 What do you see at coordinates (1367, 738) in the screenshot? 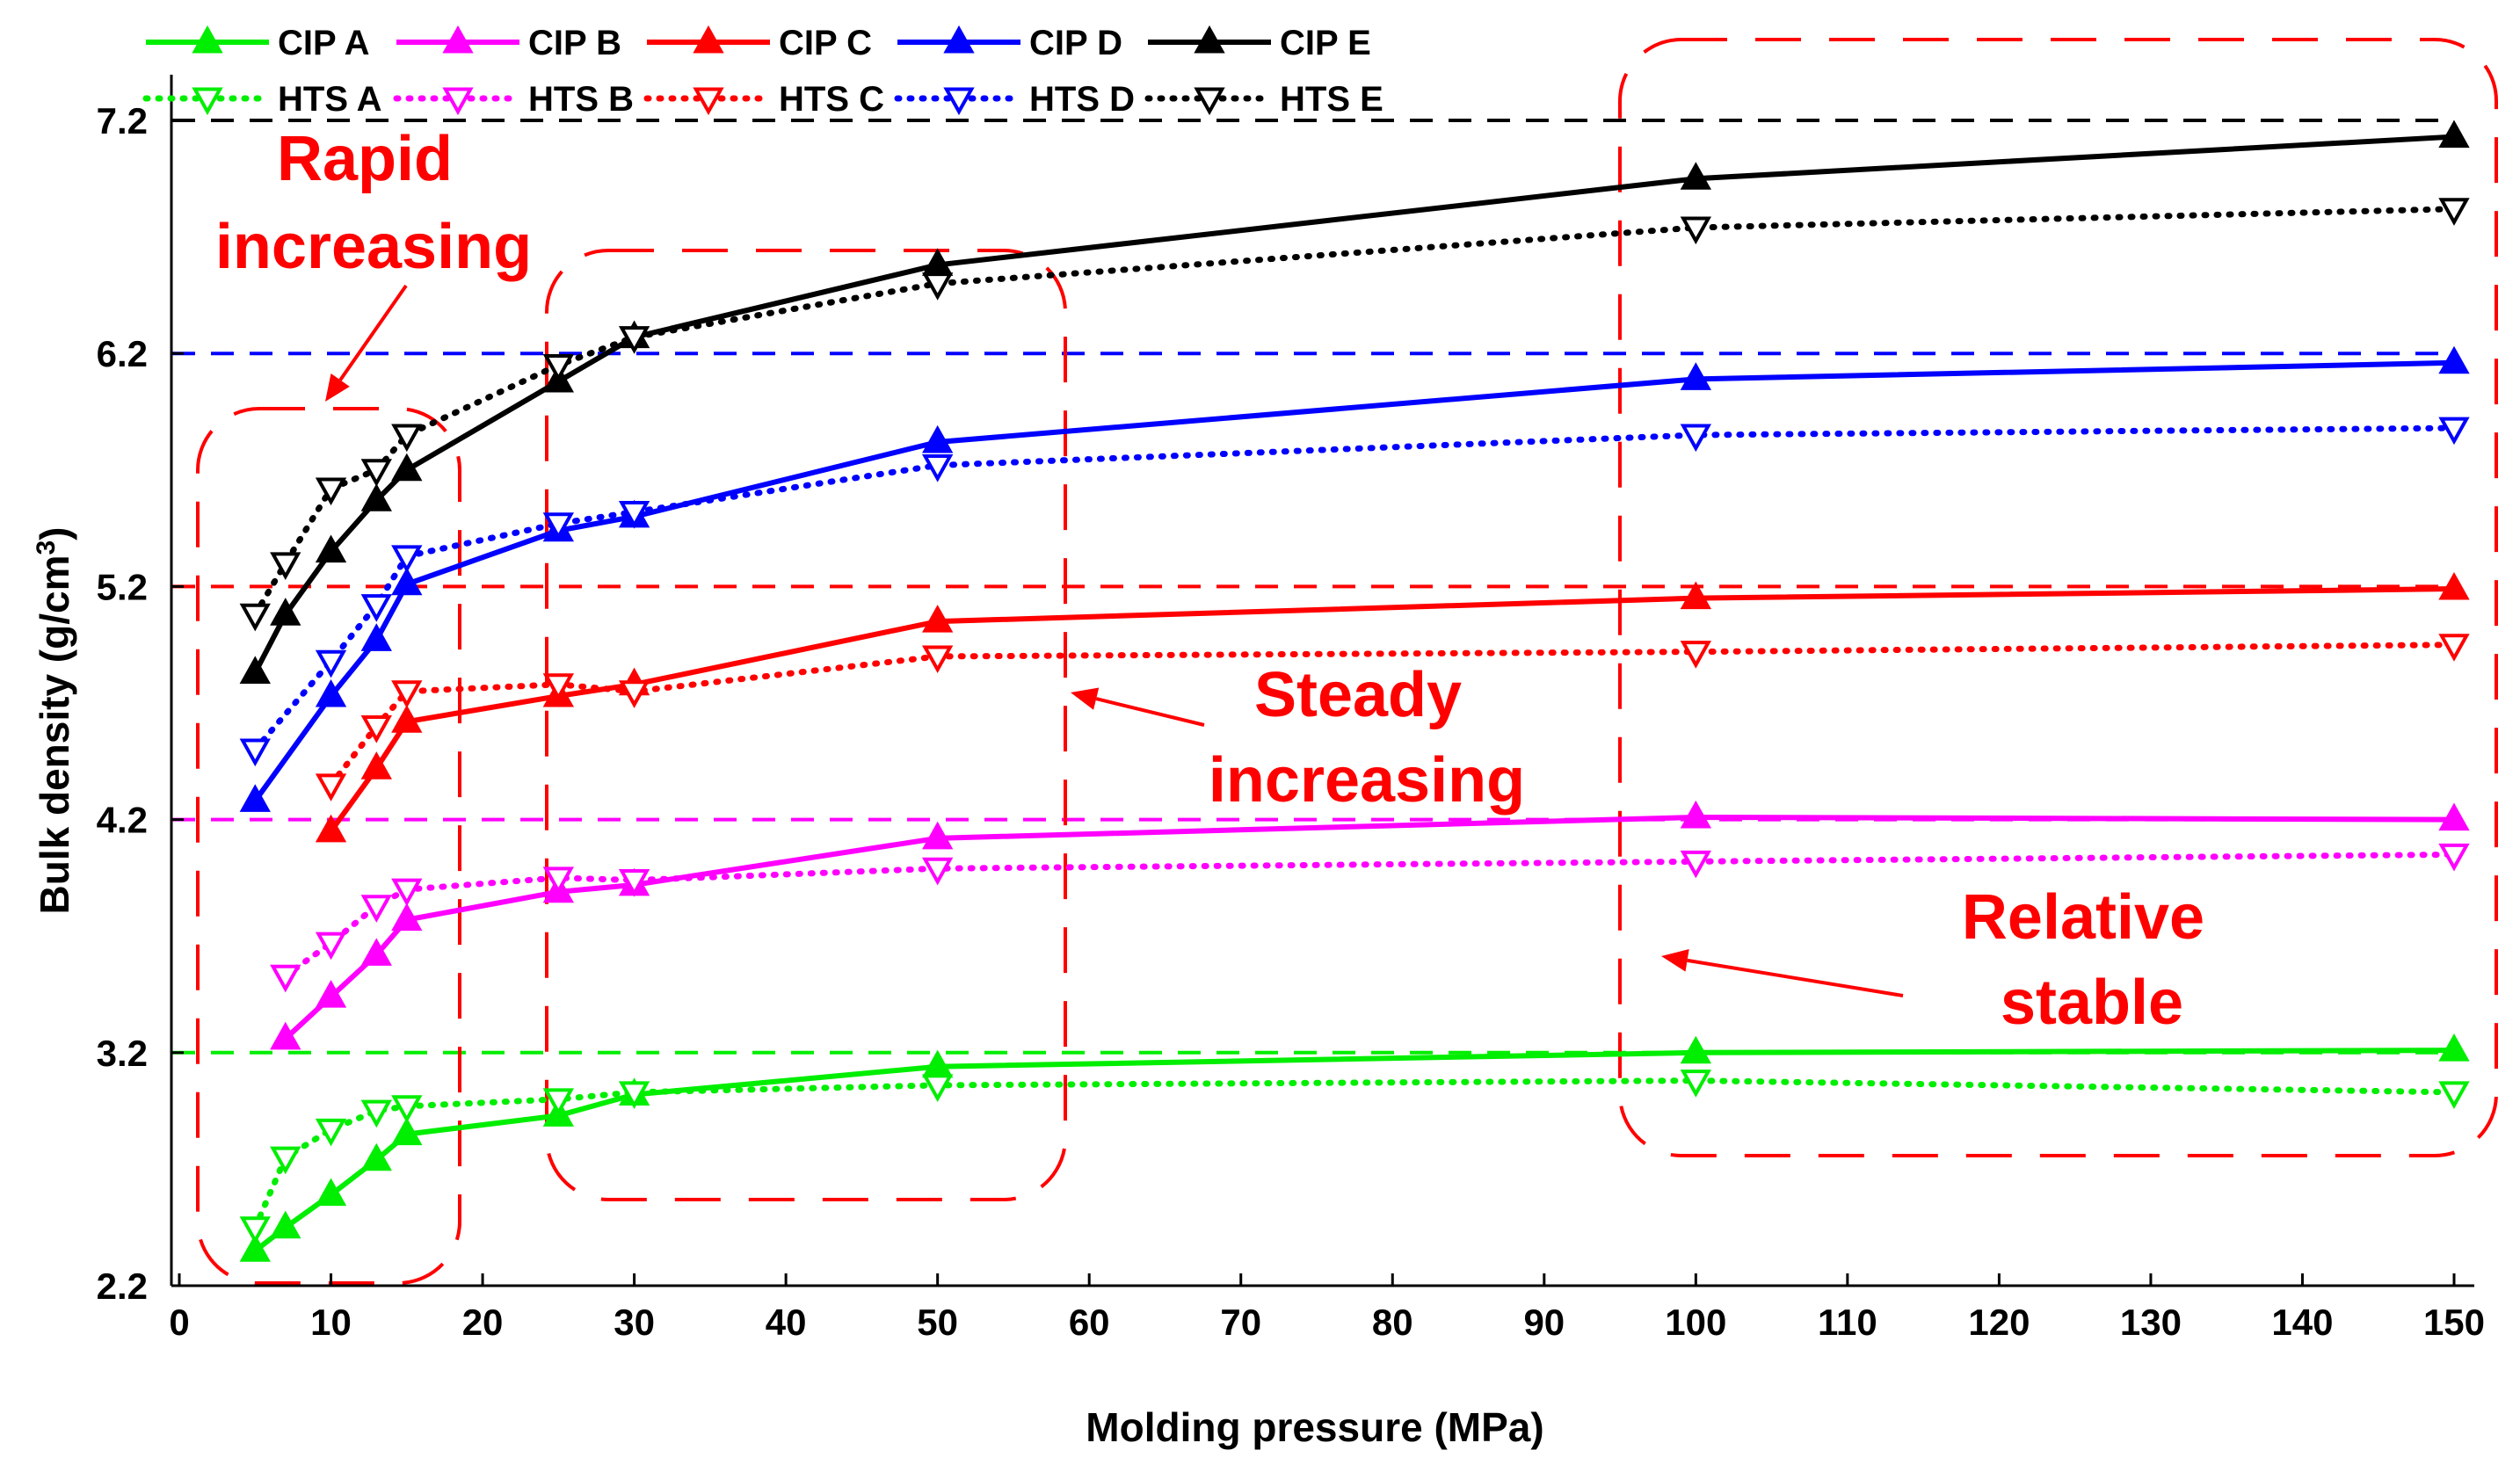
I see `annotation-steady-increasing: Steady increasing` at bounding box center [1367, 738].